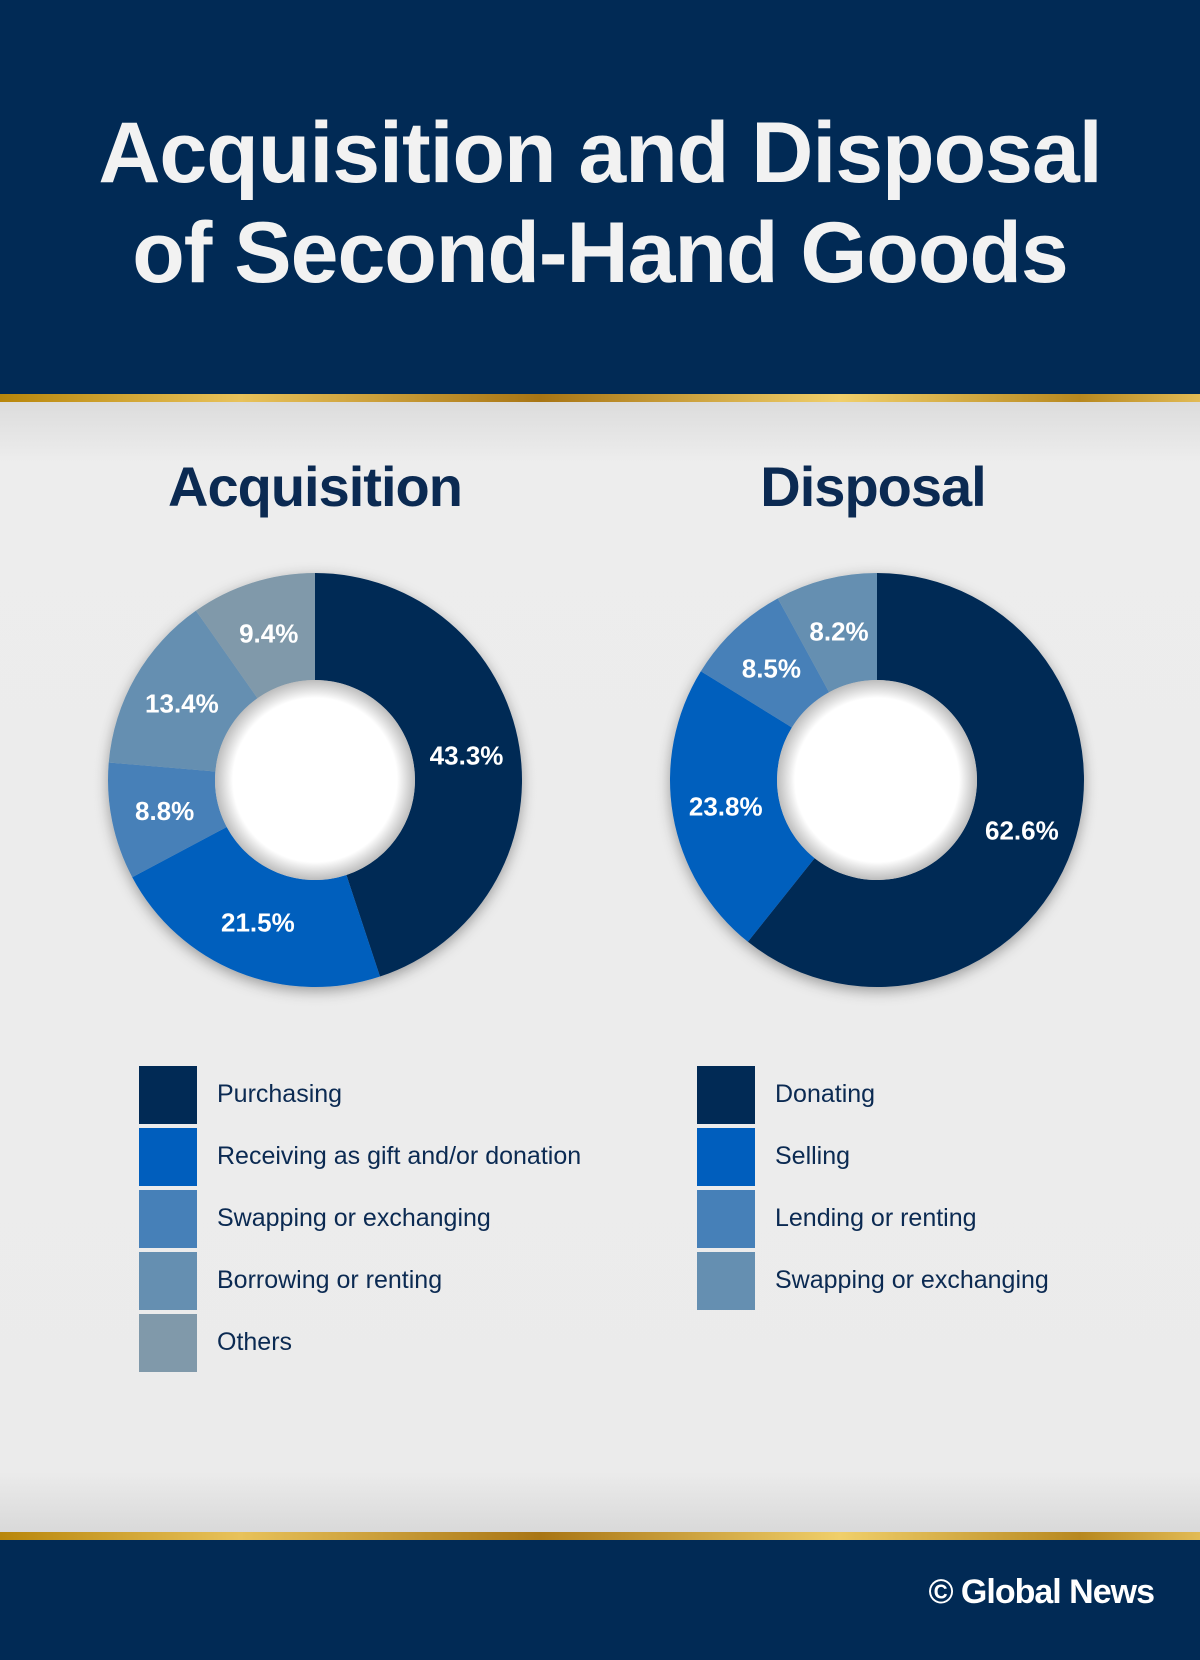 This screenshot has width=1200, height=1660. What do you see at coordinates (354, 1218) in the screenshot?
I see `acquisition-legend-label: Swapping or exchanging` at bounding box center [354, 1218].